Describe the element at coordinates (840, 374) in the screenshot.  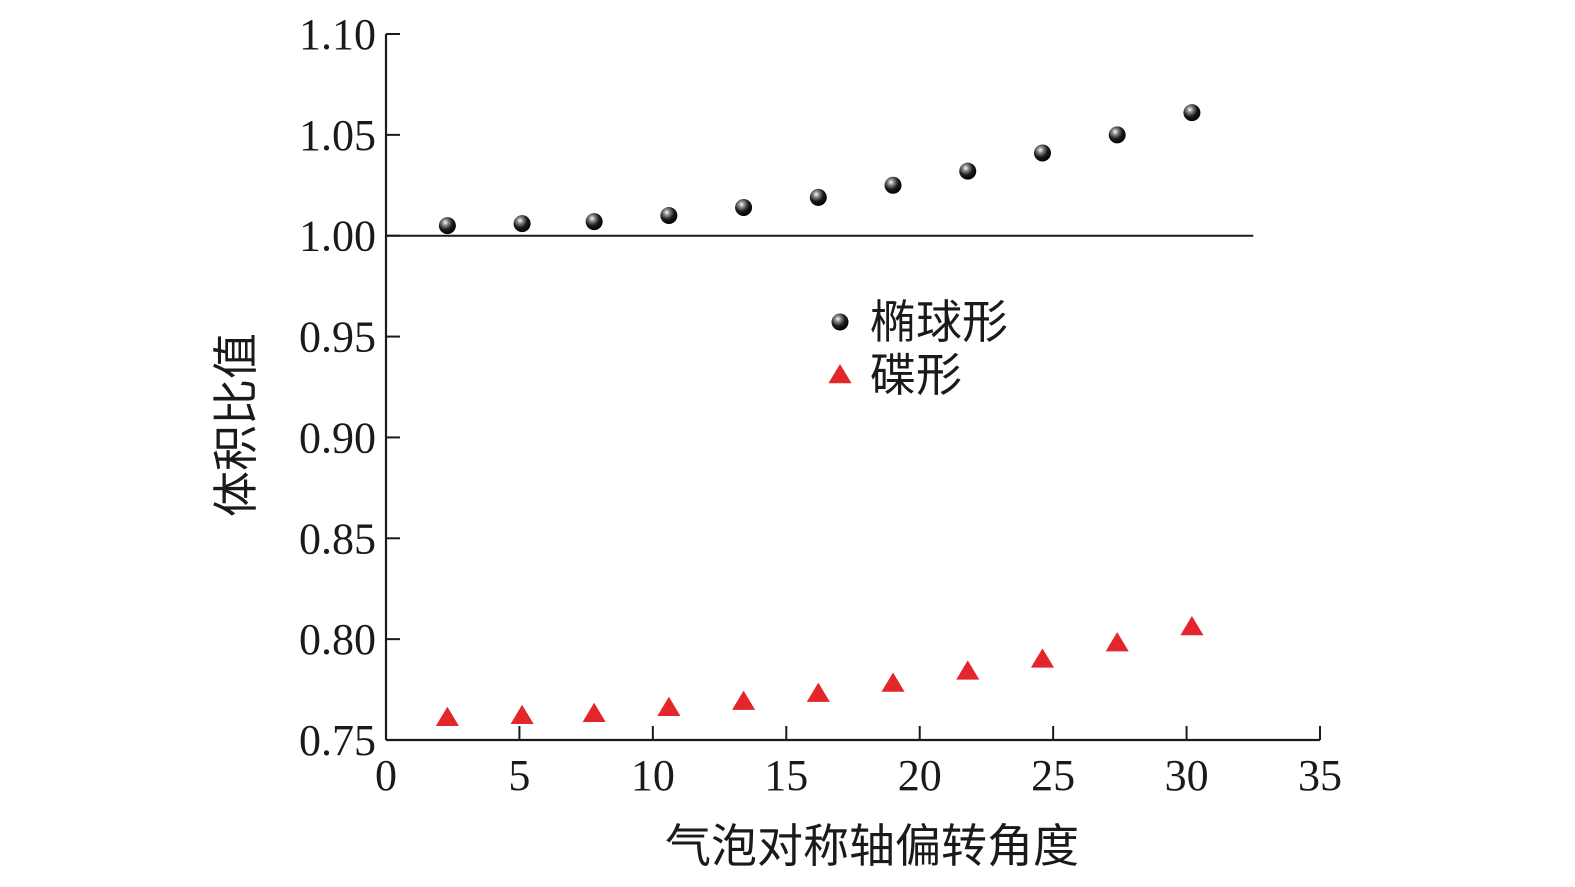
I see `legend-marker-disc` at that location.